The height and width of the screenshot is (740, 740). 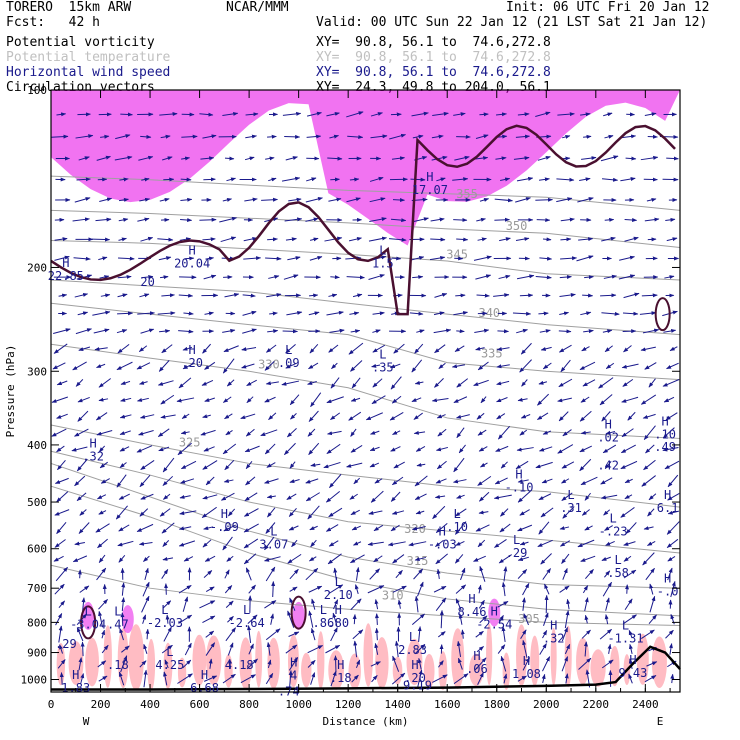 I want to click on theta-label-305: 305, so click(x=529, y=619).